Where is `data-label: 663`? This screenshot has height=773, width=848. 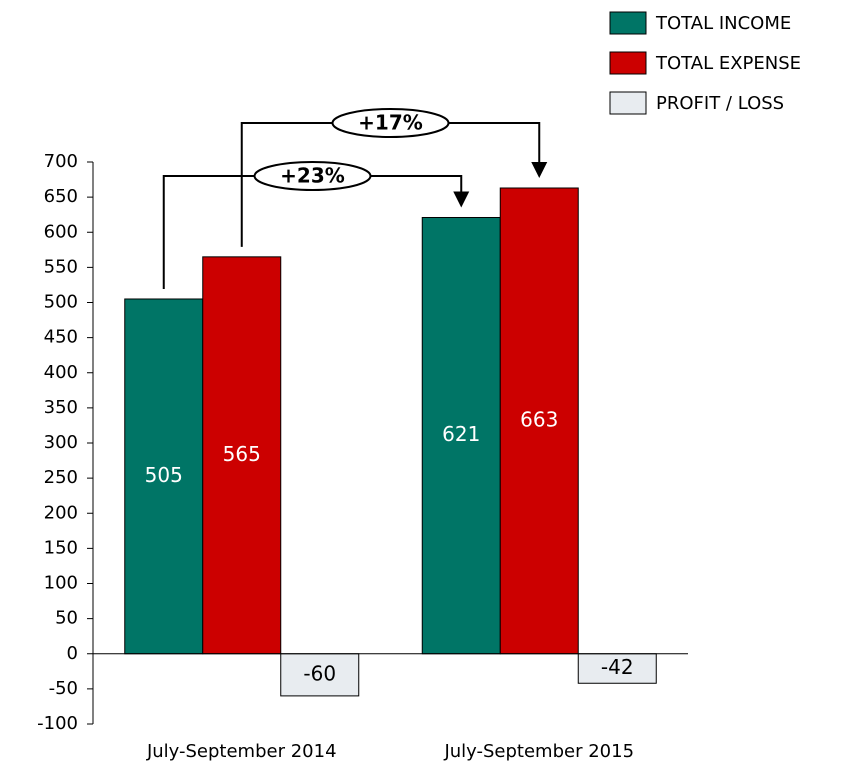 data-label: 663 is located at coordinates (539, 419).